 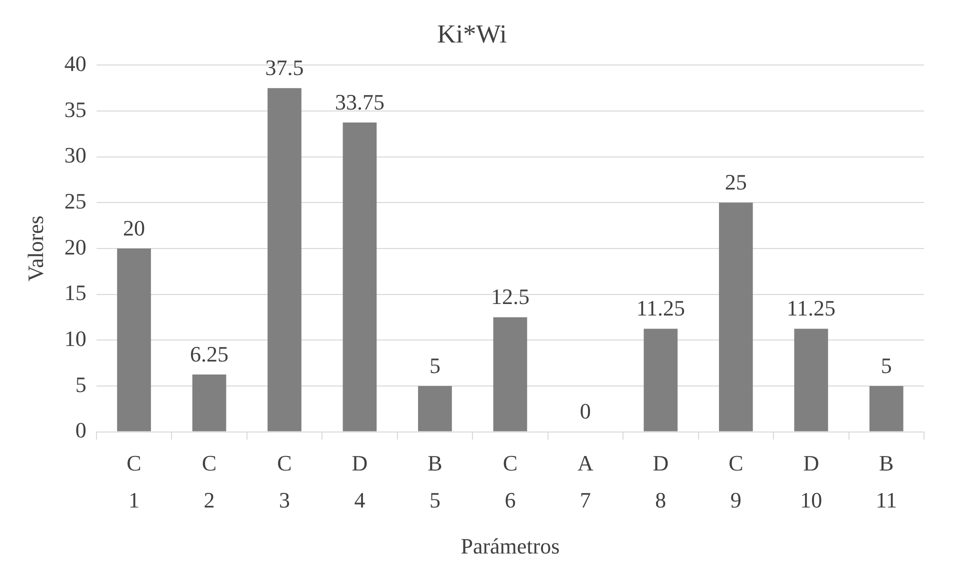 I want to click on data-label: 6.25, so click(x=209, y=353).